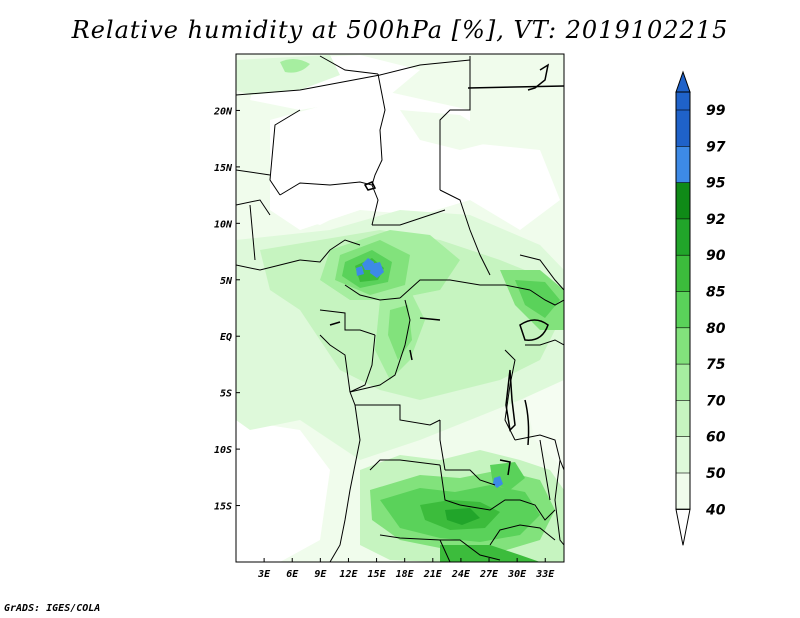  What do you see at coordinates (223, 111) in the screenshot?
I see `lat-tick-label: 20N` at bounding box center [223, 111].